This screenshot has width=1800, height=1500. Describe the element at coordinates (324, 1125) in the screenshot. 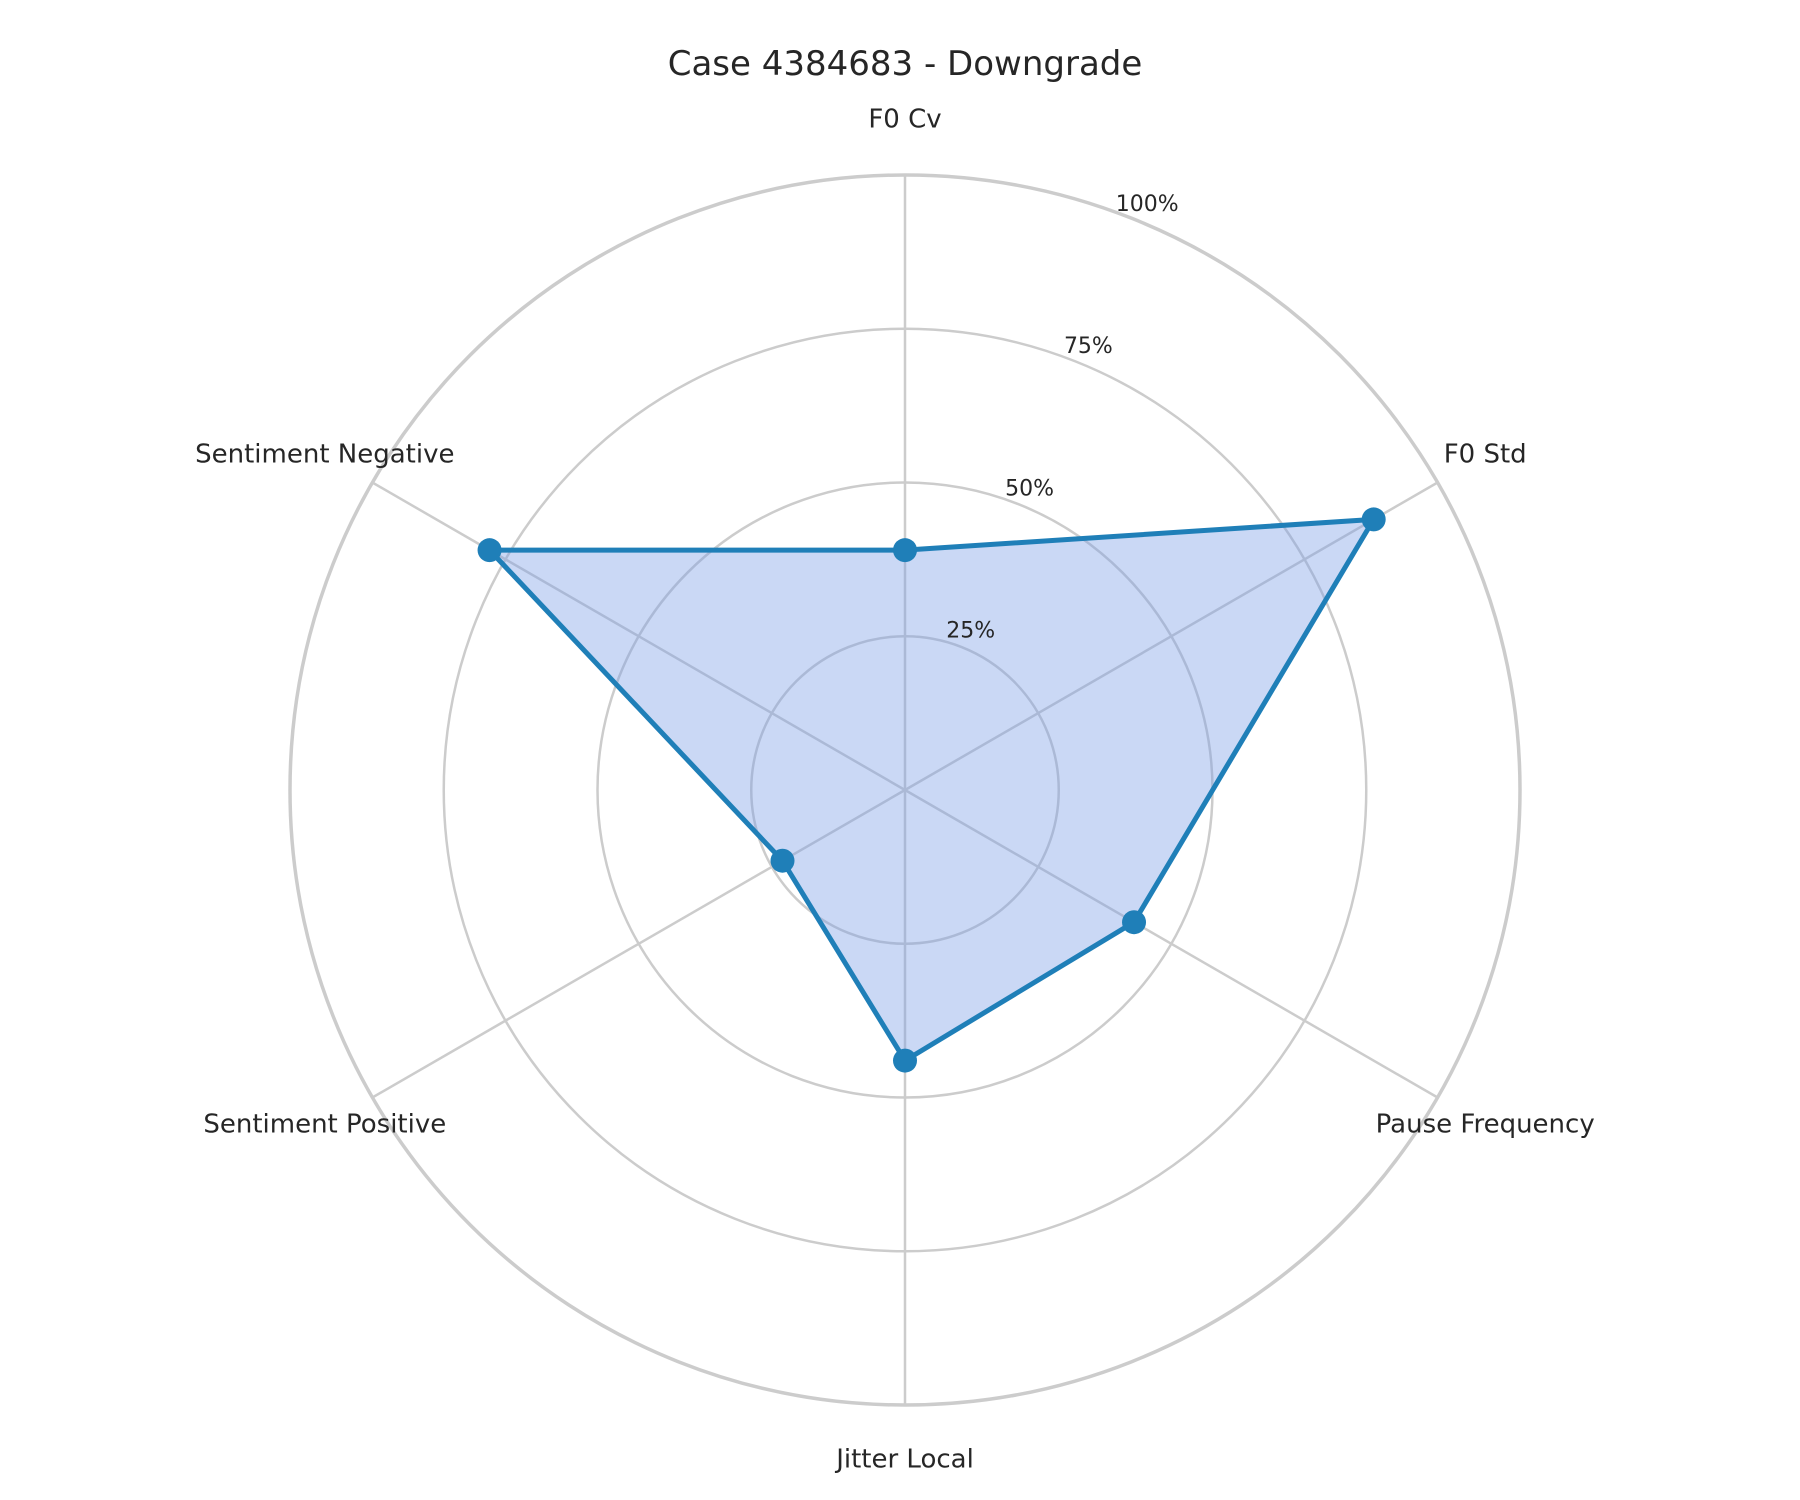

I see `axis-label-4: Sentiment Positive` at that location.